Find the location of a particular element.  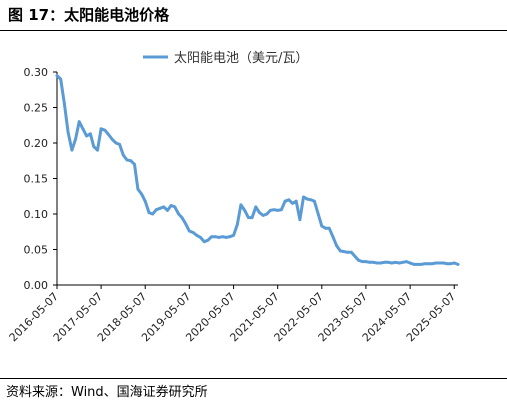

y-tick-label: 0.25 is located at coordinates (36, 108).